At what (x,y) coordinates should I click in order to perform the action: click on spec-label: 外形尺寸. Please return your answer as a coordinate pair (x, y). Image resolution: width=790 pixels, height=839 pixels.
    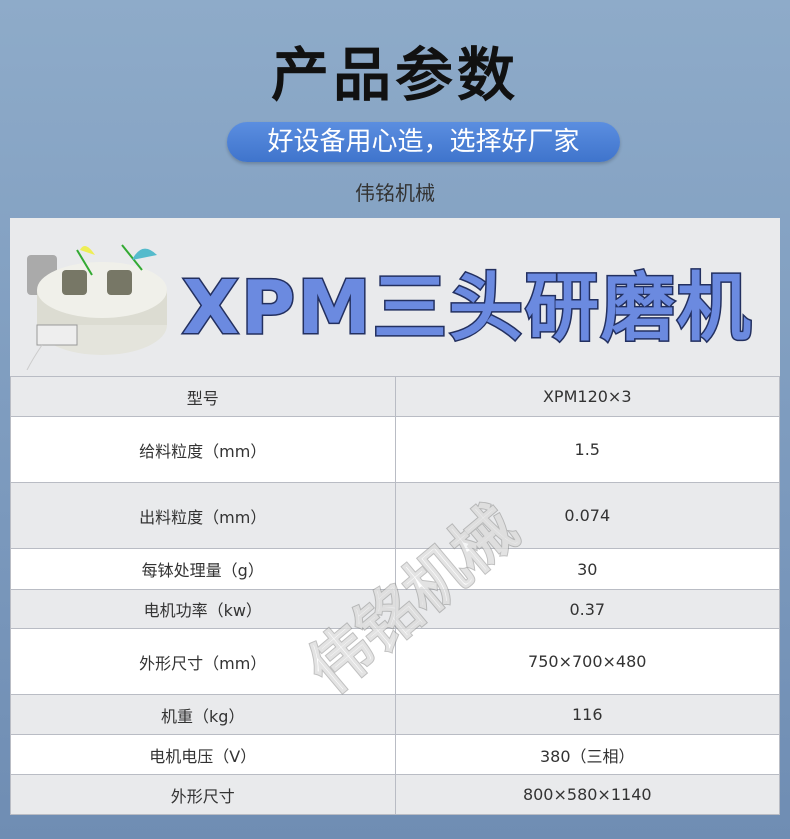
    Looking at the image, I should click on (203, 794).